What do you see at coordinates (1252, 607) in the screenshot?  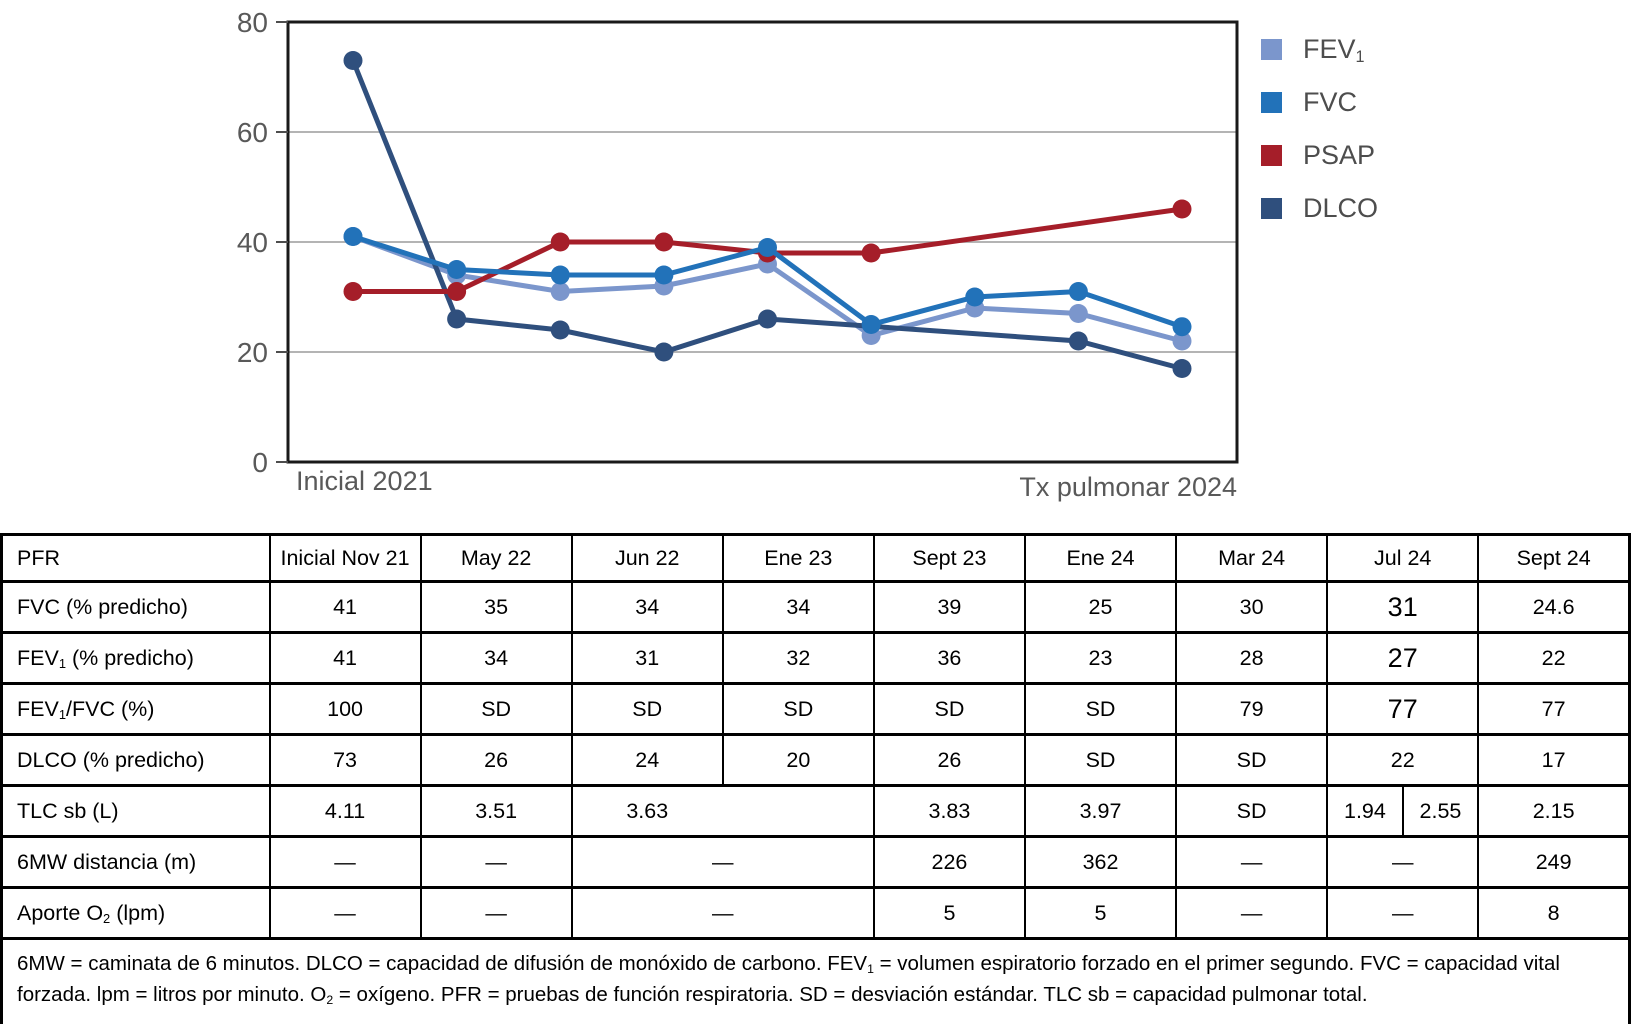 I see `table-cell: 30` at bounding box center [1252, 607].